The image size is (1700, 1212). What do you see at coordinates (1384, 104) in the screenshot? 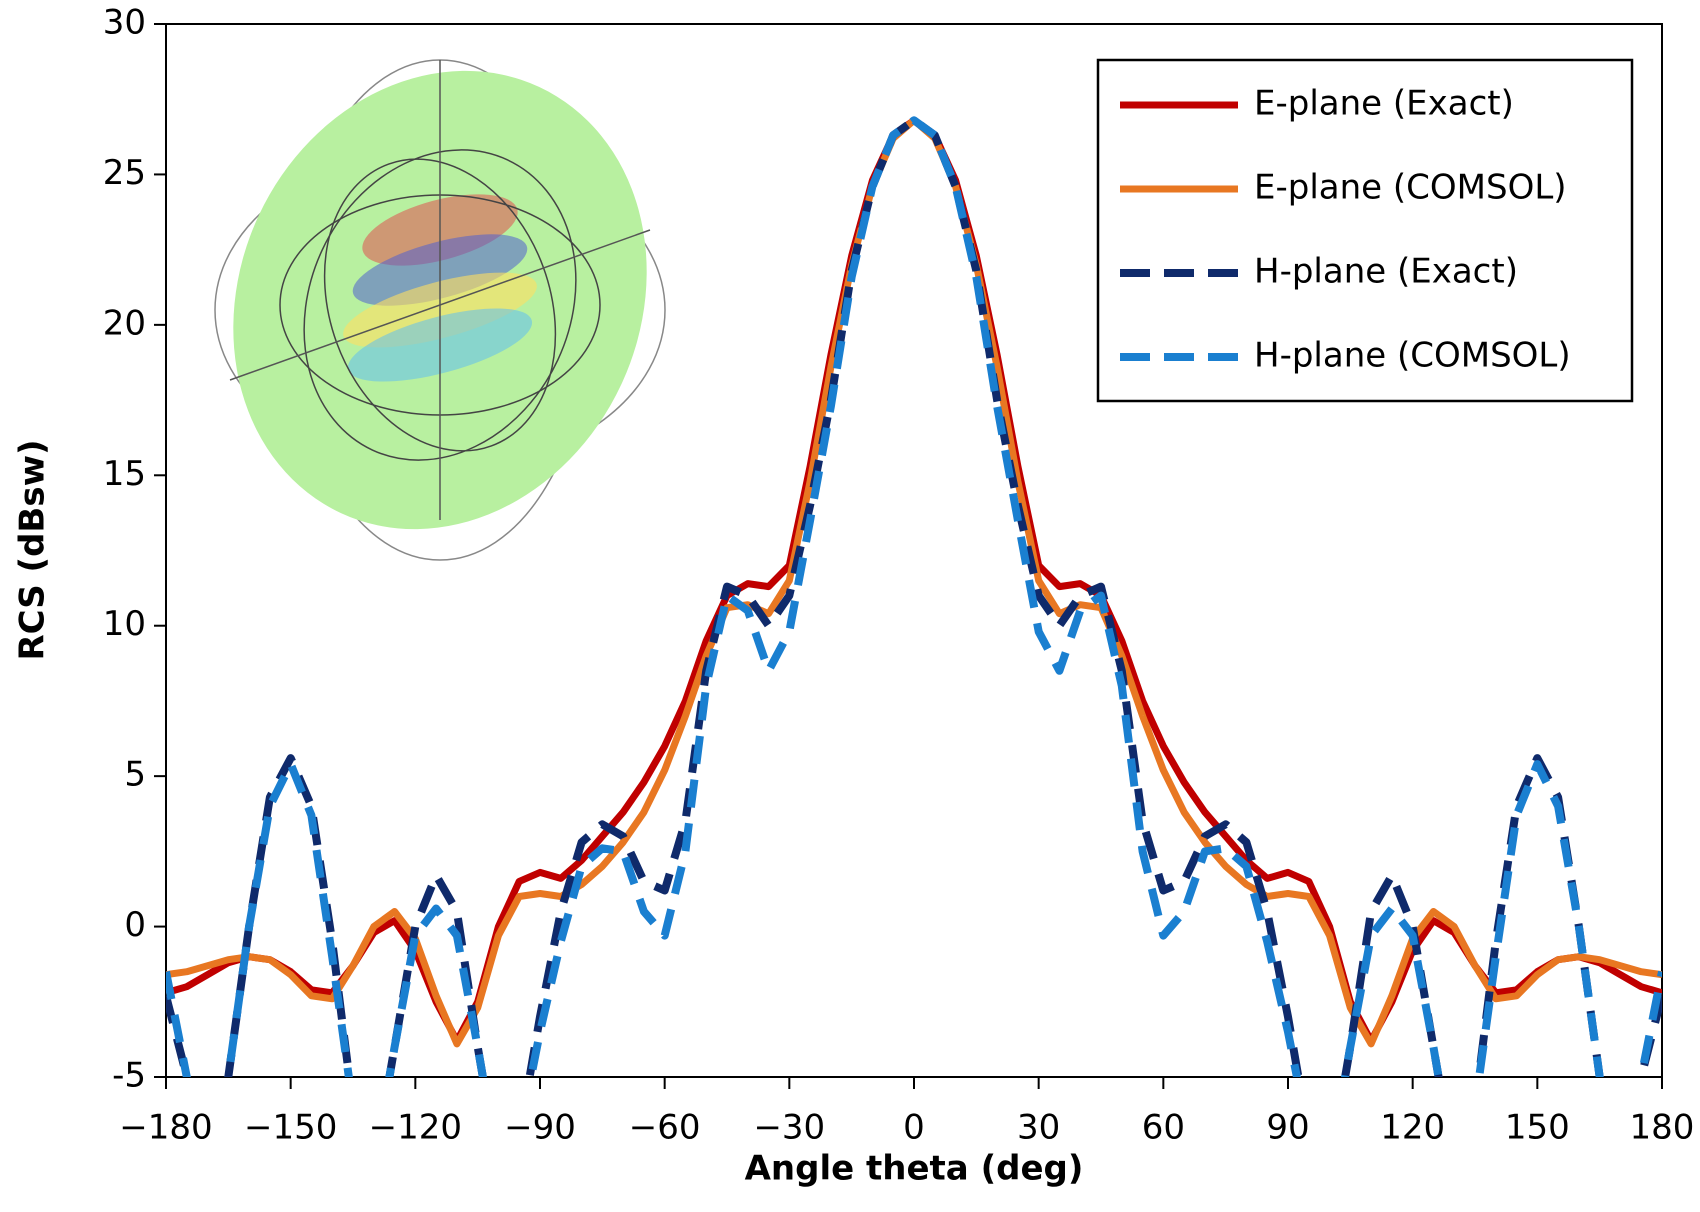
I see `legend-label: E-plane (Exact)` at bounding box center [1384, 104].